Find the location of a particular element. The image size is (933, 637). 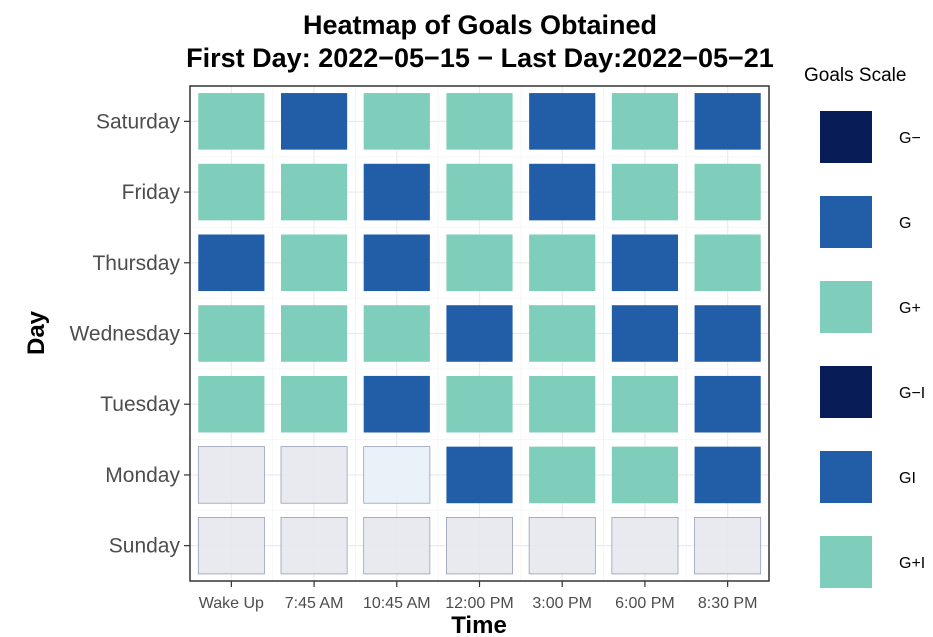

legend-label: G− is located at coordinates (910, 138).